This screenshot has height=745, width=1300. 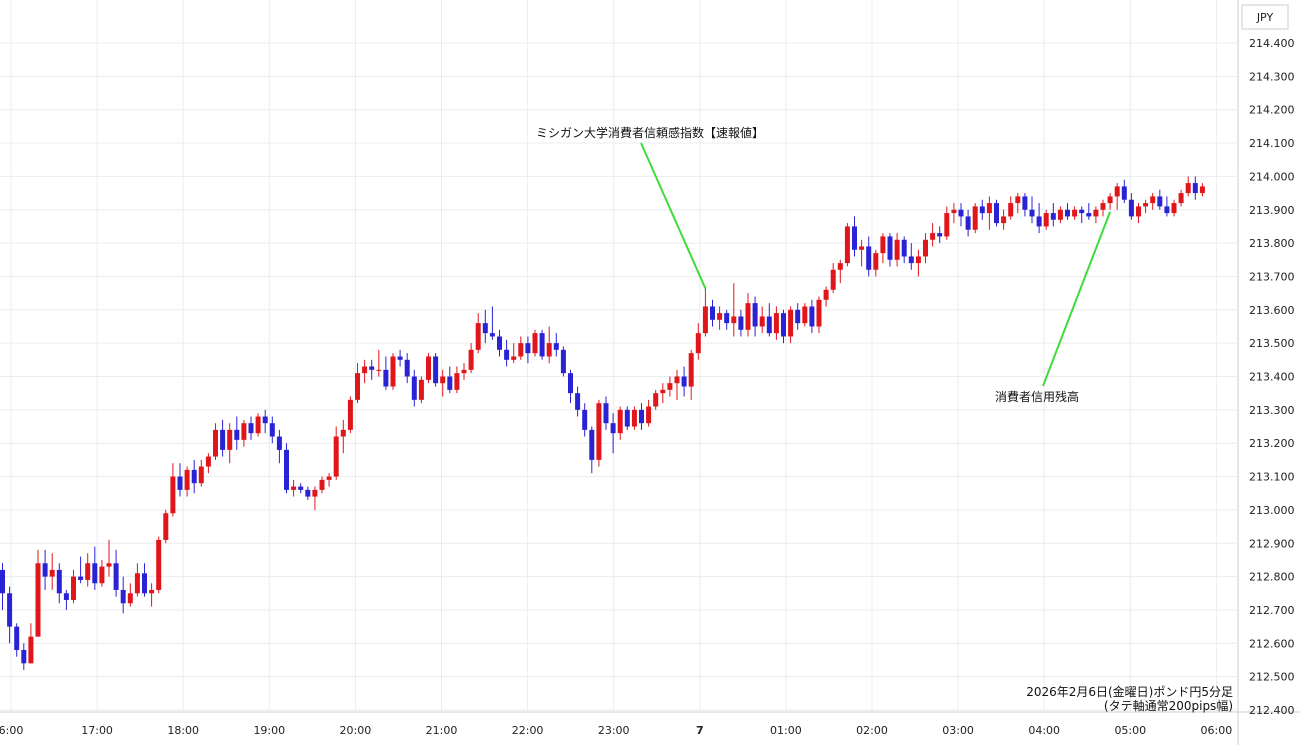 What do you see at coordinates (1044, 730) in the screenshot?
I see `x-tick-label: 04:00` at bounding box center [1044, 730].